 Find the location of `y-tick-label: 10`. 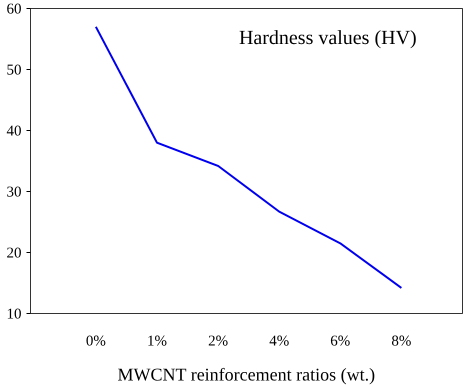

y-tick-label: 10 is located at coordinates (14, 314).